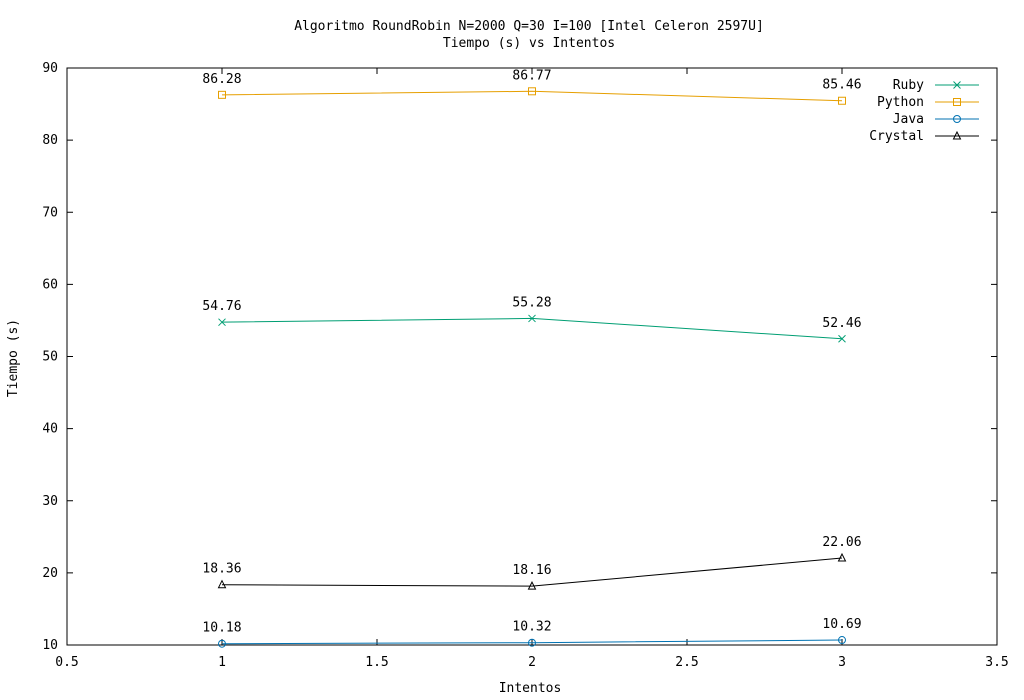 The width and height of the screenshot is (1024, 700). Describe the element at coordinates (842, 662) in the screenshot. I see `x-tick-label: 3` at that location.